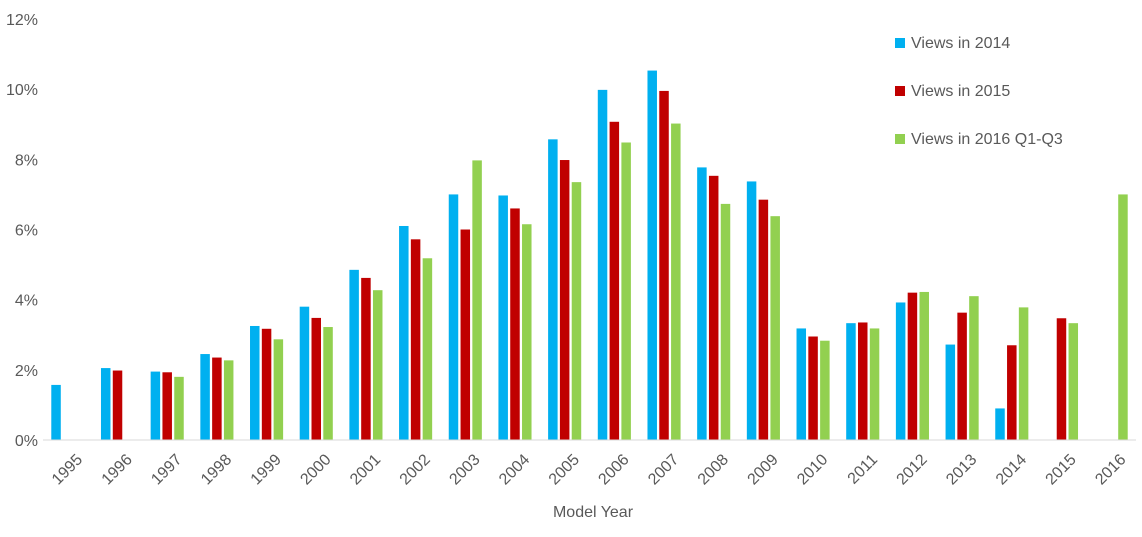  What do you see at coordinates (365, 469) in the screenshot?
I see `x-tick-label: 2001` at bounding box center [365, 469].